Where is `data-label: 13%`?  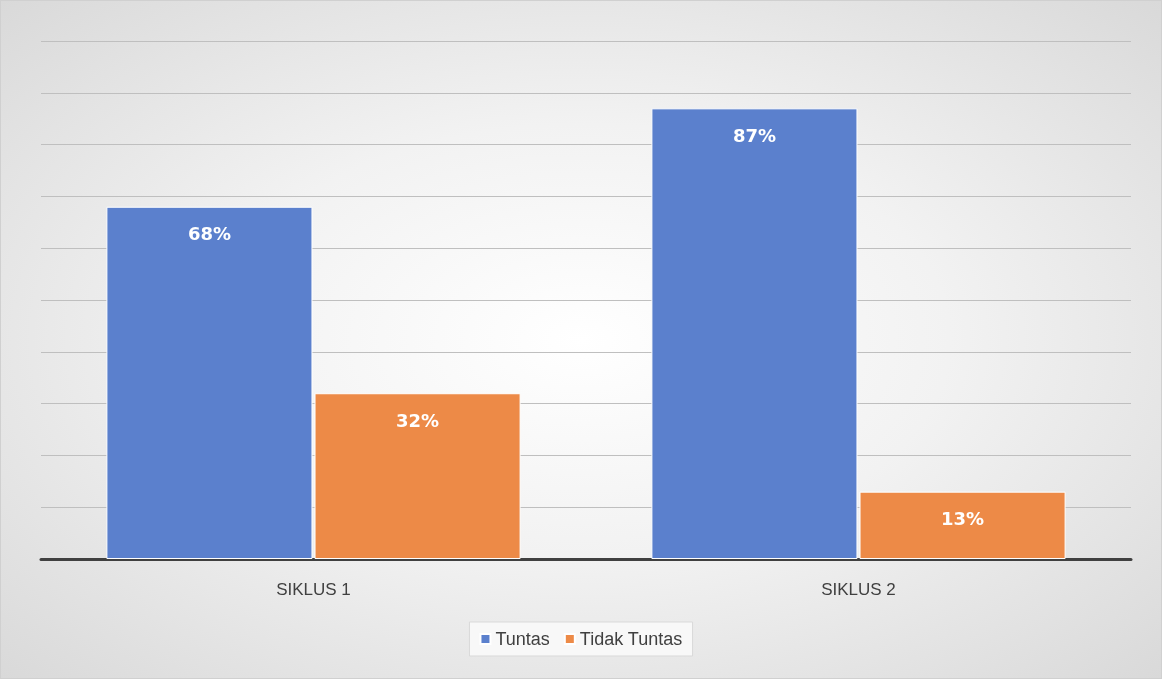
data-label: 13% is located at coordinates (963, 519).